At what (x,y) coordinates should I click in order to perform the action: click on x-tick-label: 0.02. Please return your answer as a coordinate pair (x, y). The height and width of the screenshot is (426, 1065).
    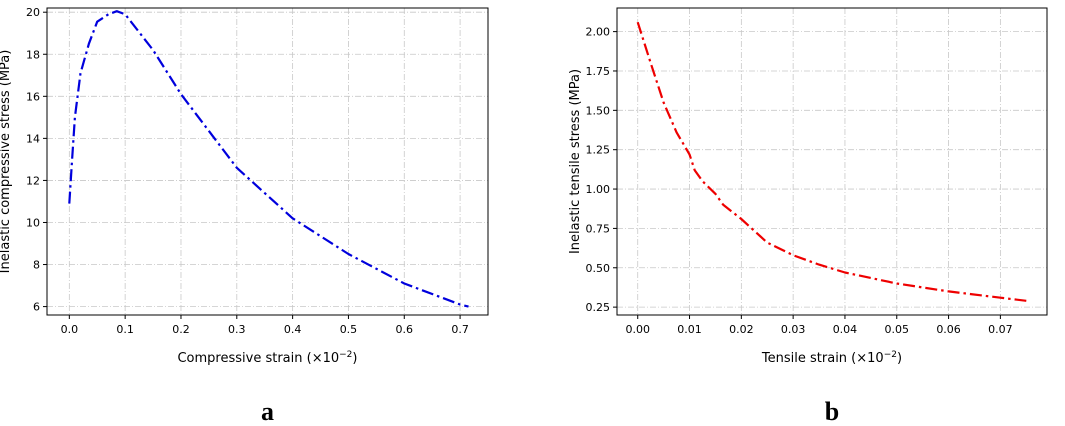
    Looking at the image, I should click on (741, 329).